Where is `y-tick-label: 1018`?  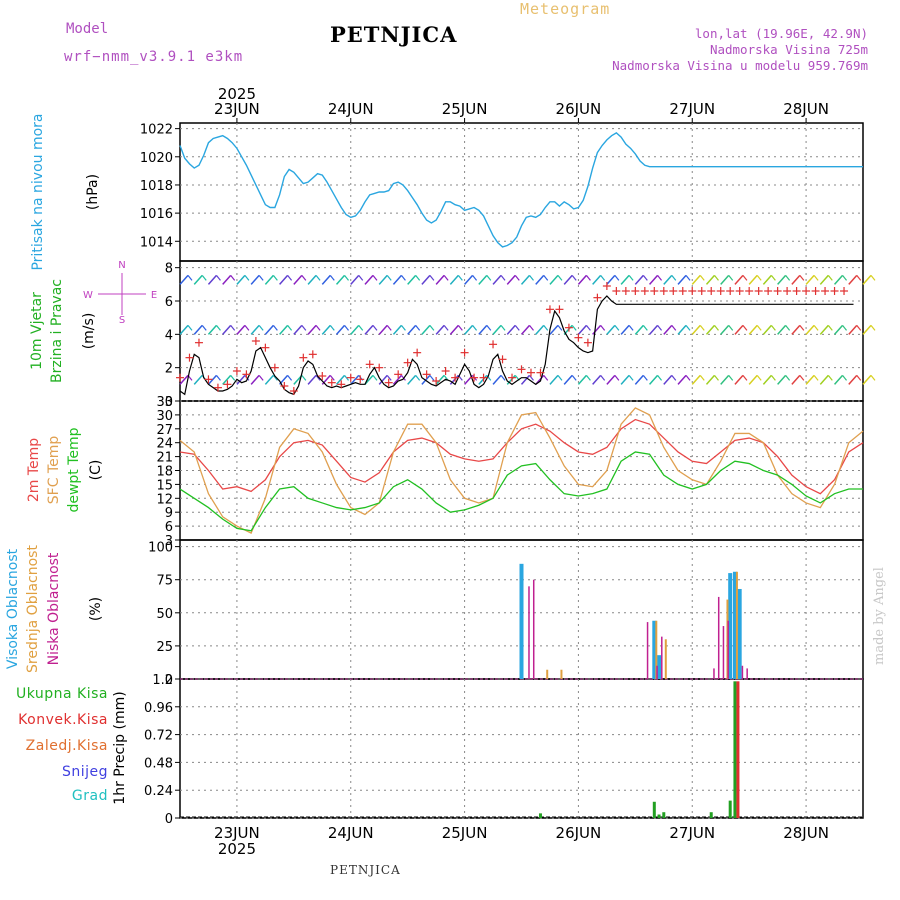 y-tick-label: 1018 is located at coordinates (156, 186).